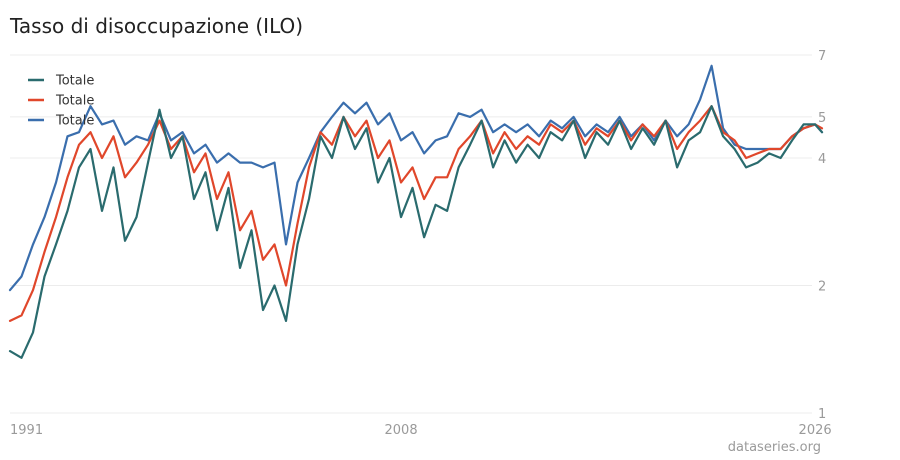  I want to click on source-label: dataseries.org, so click(774, 447).